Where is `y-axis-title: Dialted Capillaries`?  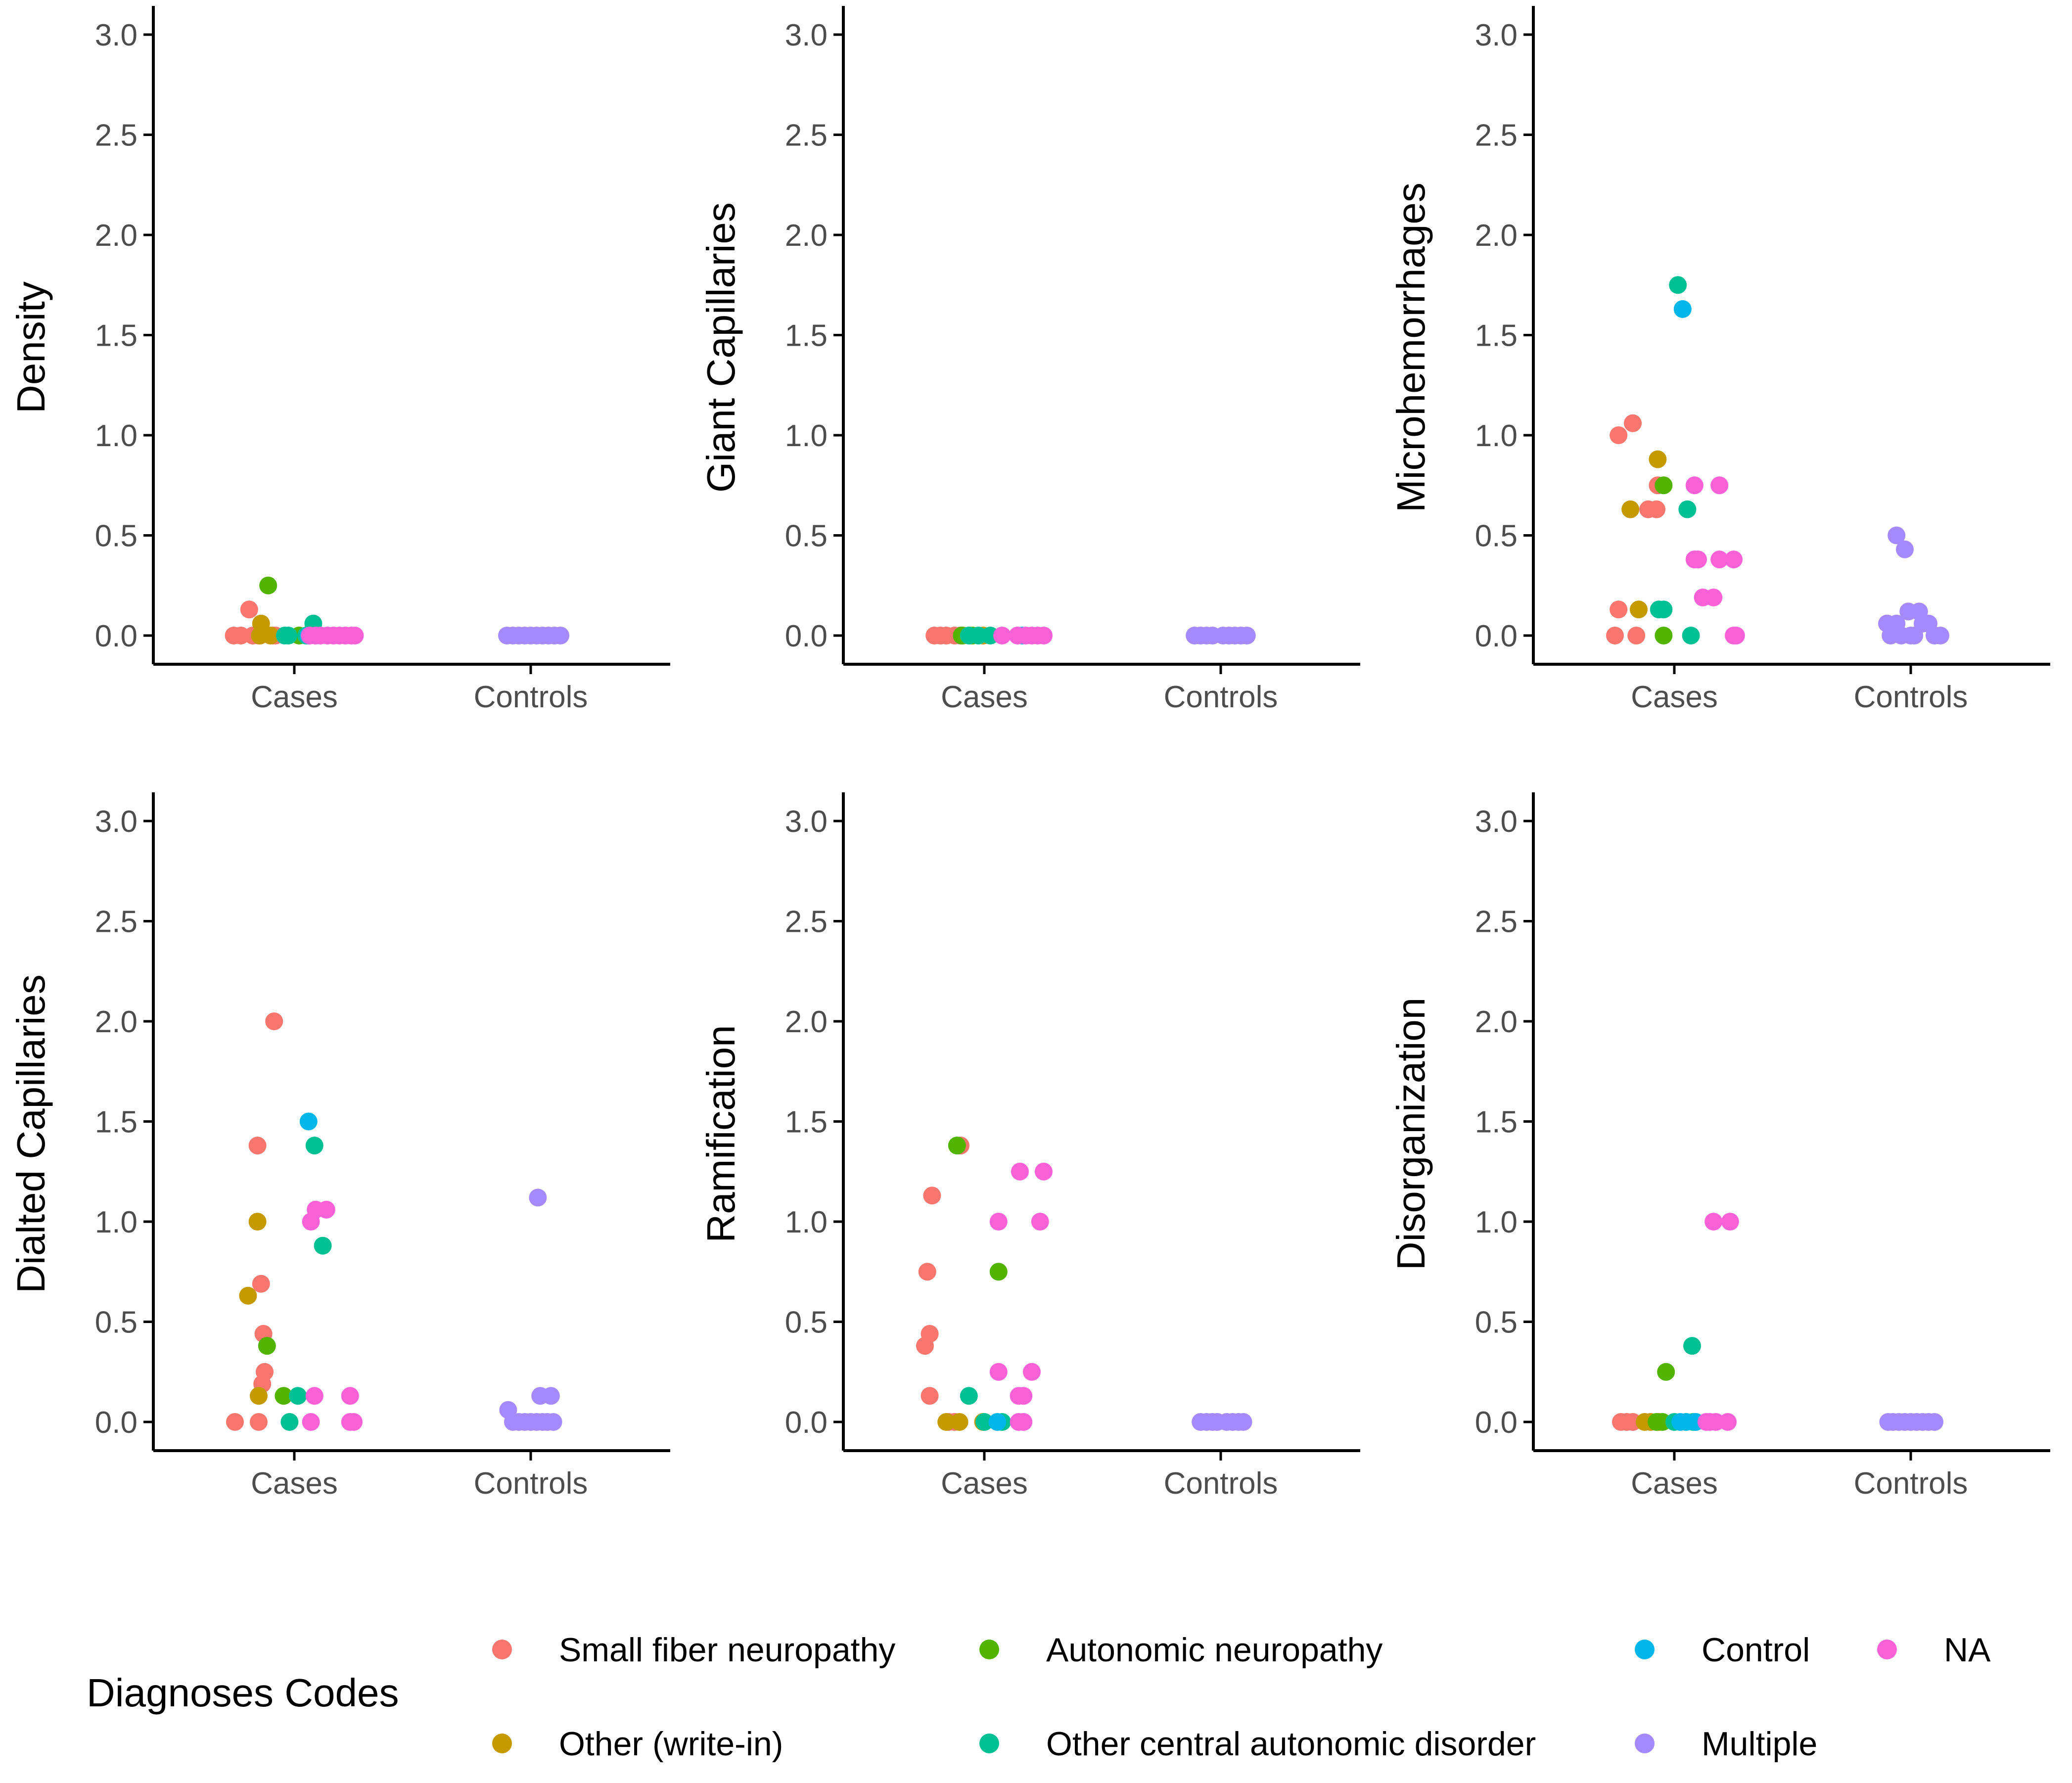 y-axis-title: Dialted Capillaries is located at coordinates (31, 1133).